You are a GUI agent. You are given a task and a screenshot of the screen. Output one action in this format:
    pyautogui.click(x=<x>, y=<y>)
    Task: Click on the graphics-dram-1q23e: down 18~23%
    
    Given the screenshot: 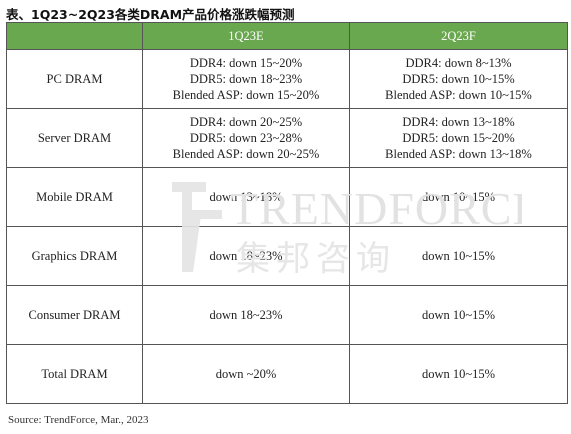 What is the action you would take?
    pyautogui.click(x=246, y=256)
    